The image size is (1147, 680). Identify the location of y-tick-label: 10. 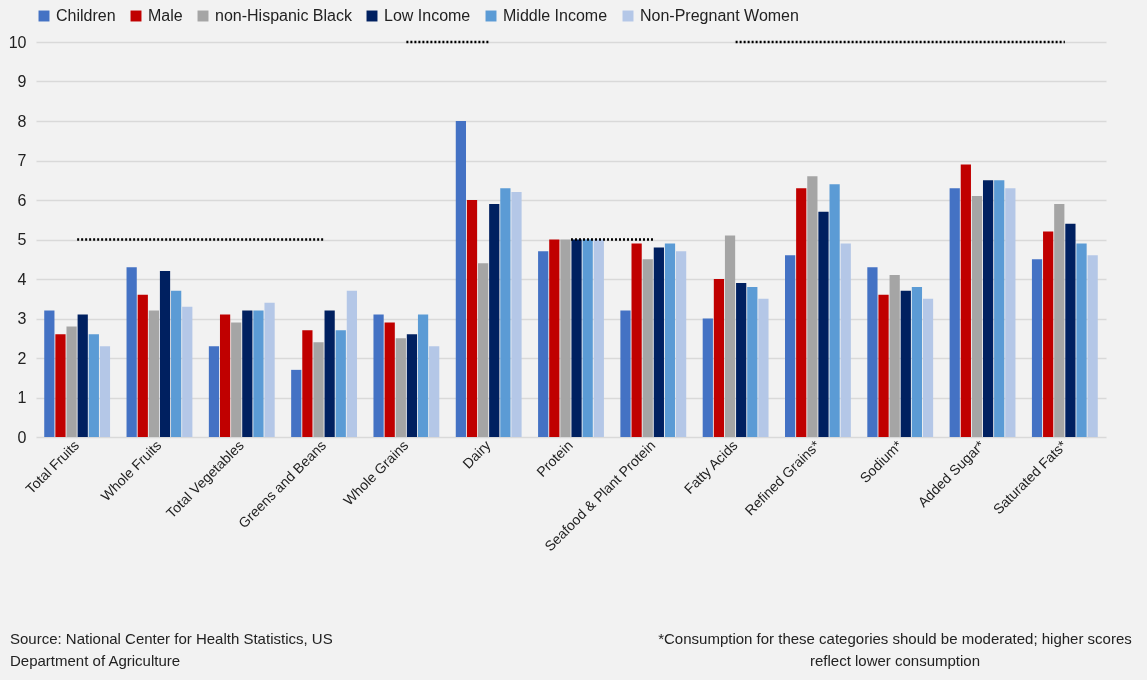
(17, 42).